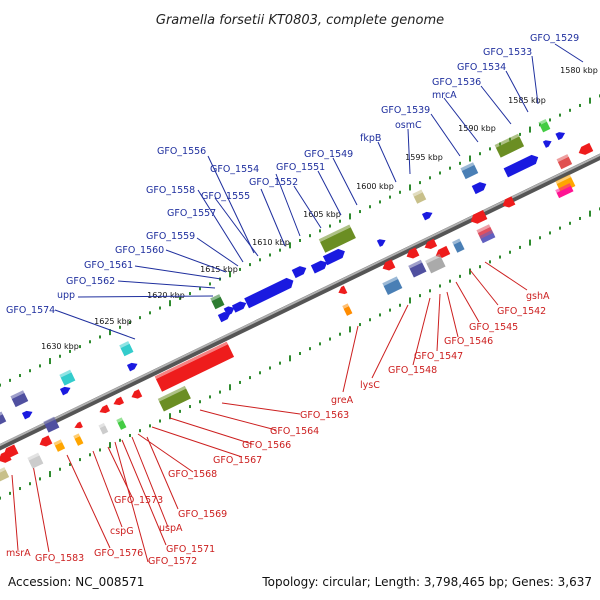 This screenshot has height=600, width=600. I want to click on gene-label: GFO_1576, so click(118, 553).